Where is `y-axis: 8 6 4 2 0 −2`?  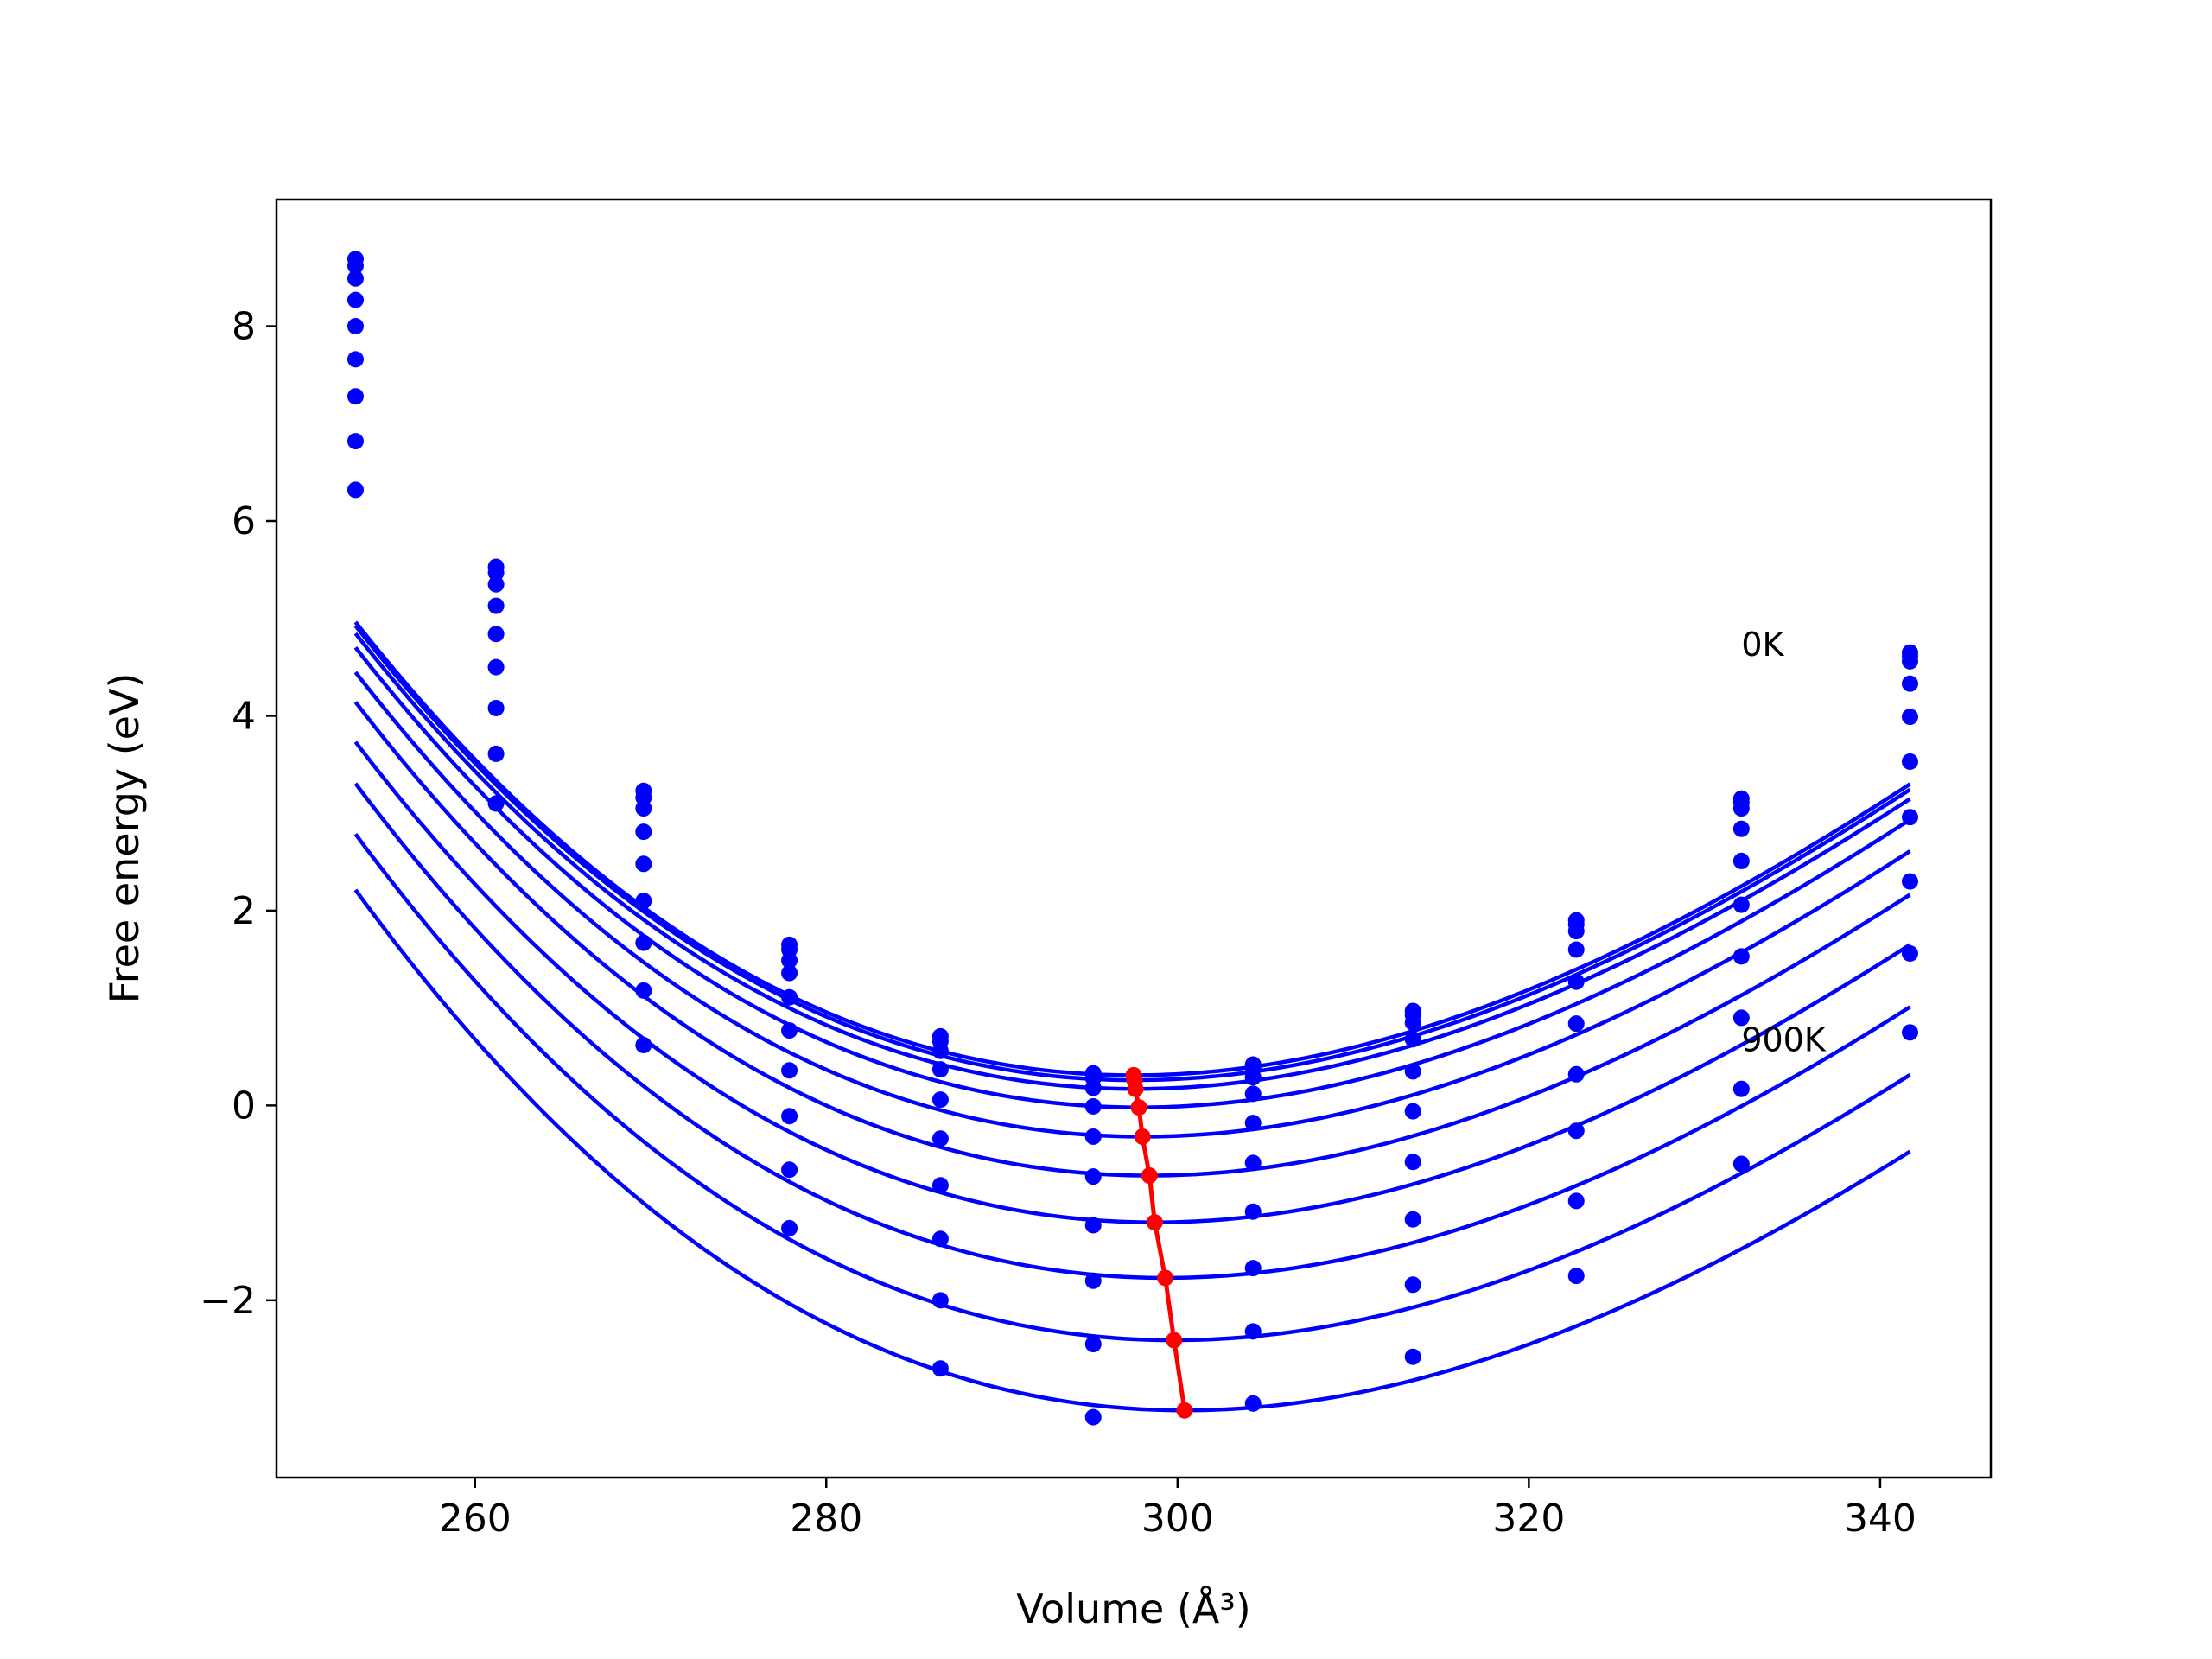
y-axis: 8 6 4 2 0 −2 is located at coordinates (238, 814).